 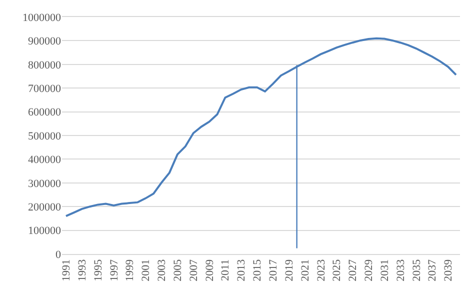 I want to click on x-tick-label: 1995, so click(x=98, y=270).